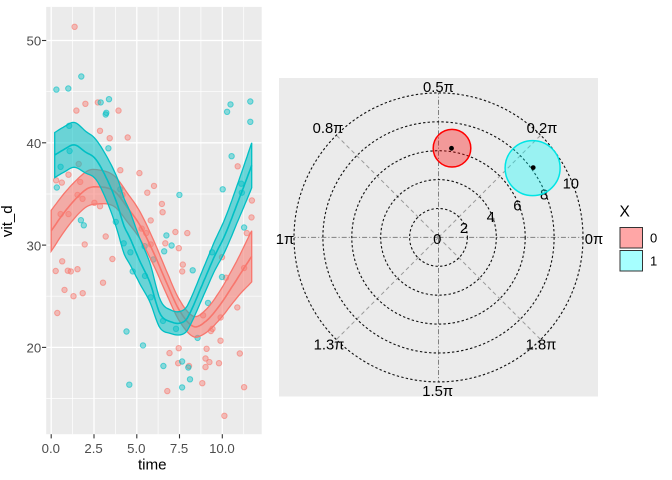  I want to click on svg-text: 50, so click(34, 41).